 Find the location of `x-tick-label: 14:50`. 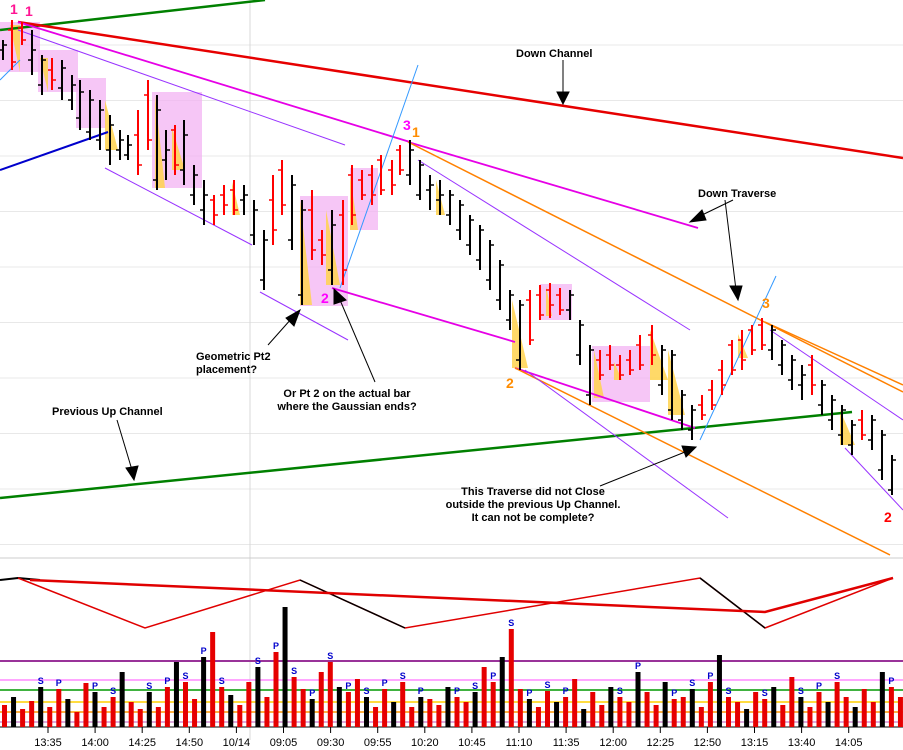

x-tick-label: 14:50 is located at coordinates (190, 743).